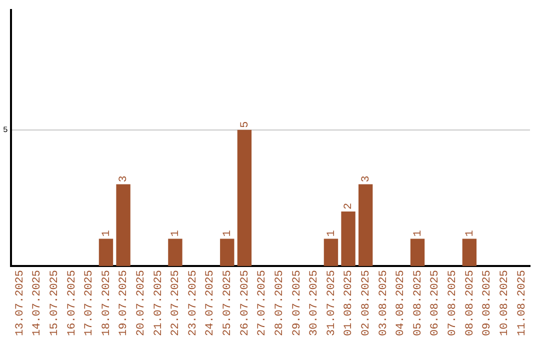 This screenshot has height=340, width=540. What do you see at coordinates (453, 303) in the screenshot?
I see `x-tick-label: 07.08.2025` at bounding box center [453, 303].